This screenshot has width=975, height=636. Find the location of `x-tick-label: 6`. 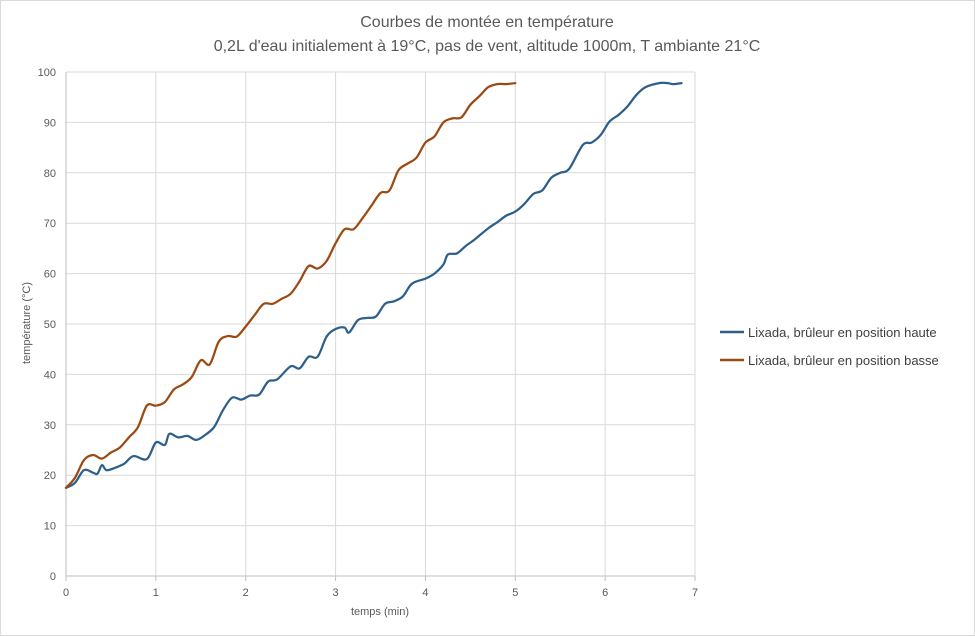

x-tick-label: 6 is located at coordinates (605, 593).